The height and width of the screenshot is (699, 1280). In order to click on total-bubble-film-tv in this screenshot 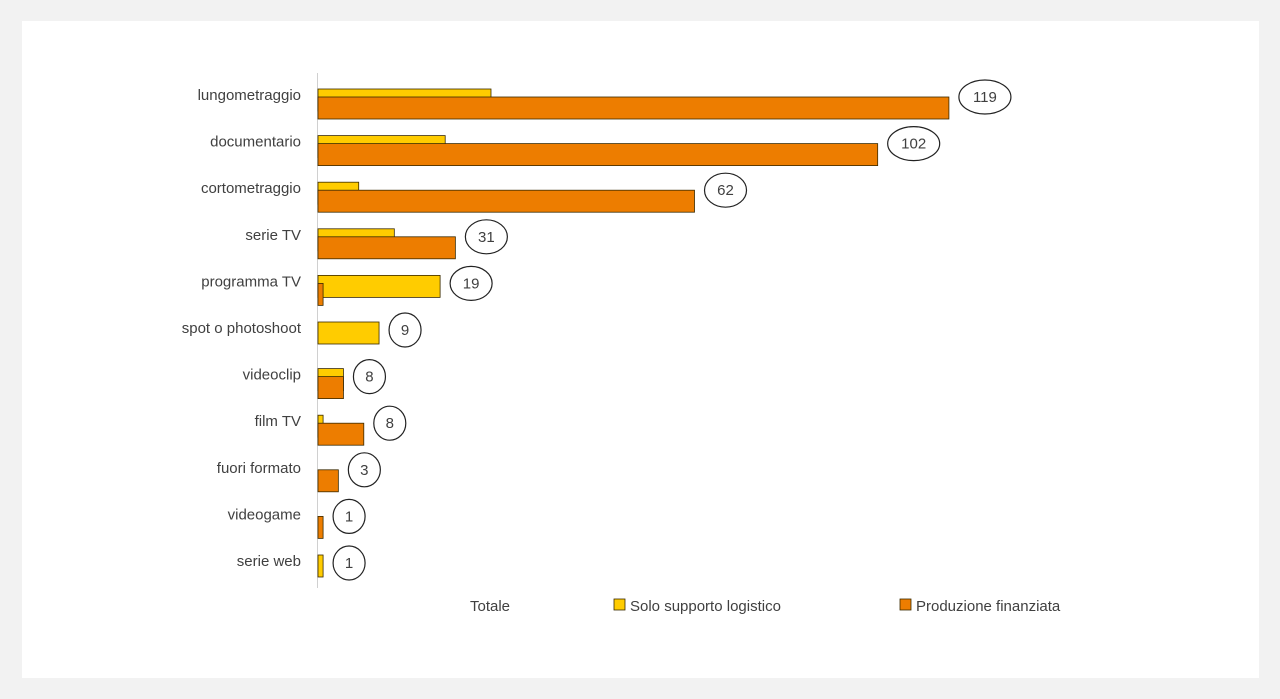, I will do `click(390, 423)`.